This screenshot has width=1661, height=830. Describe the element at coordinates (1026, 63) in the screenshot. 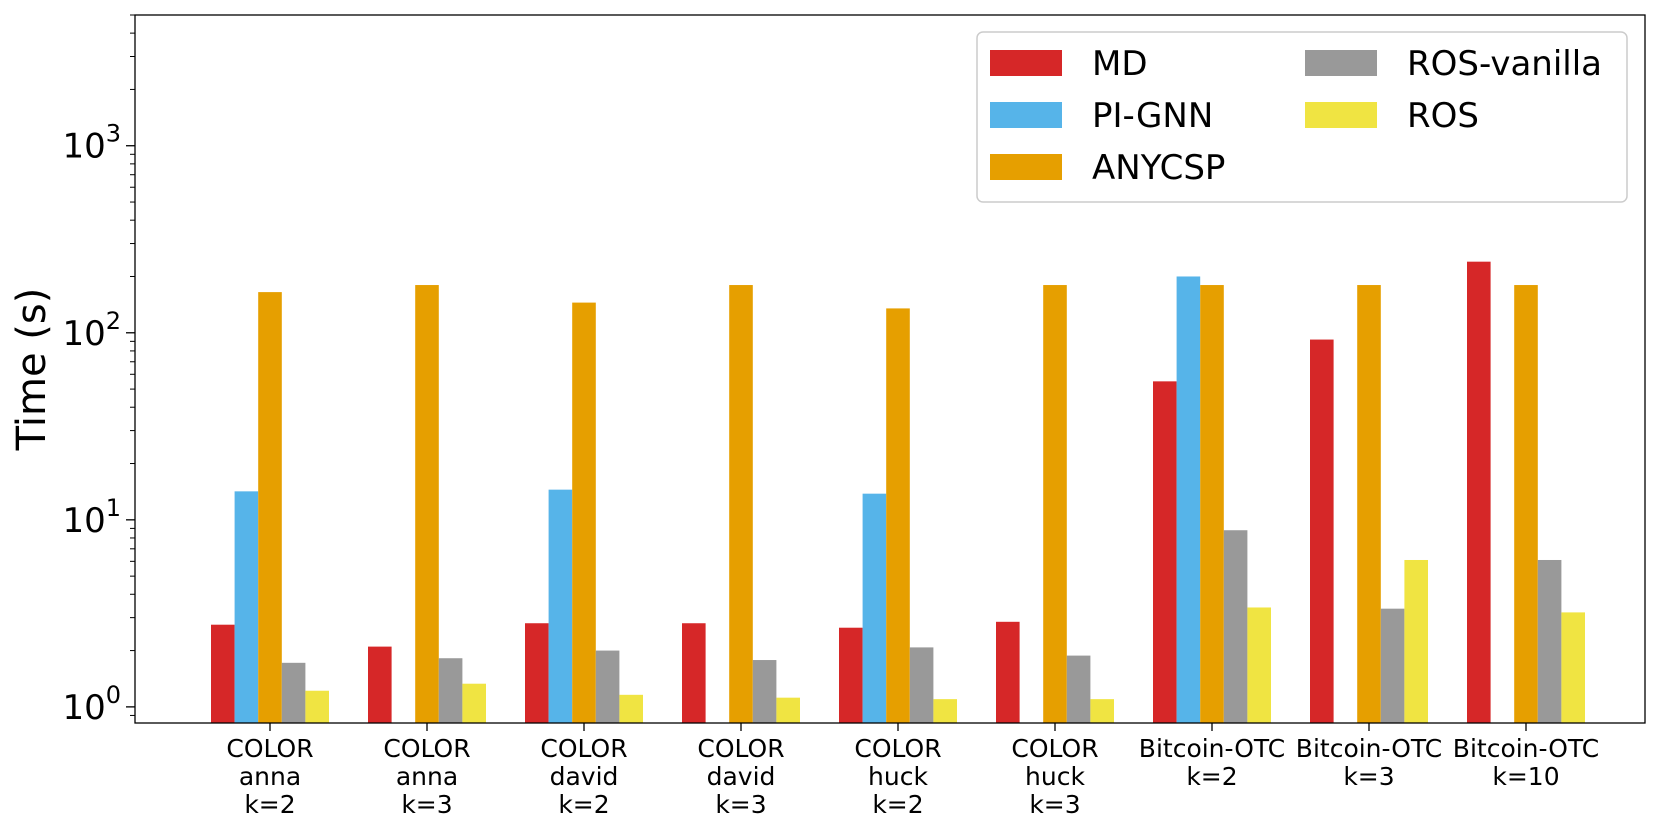

I see `legend-swatch-md` at that location.